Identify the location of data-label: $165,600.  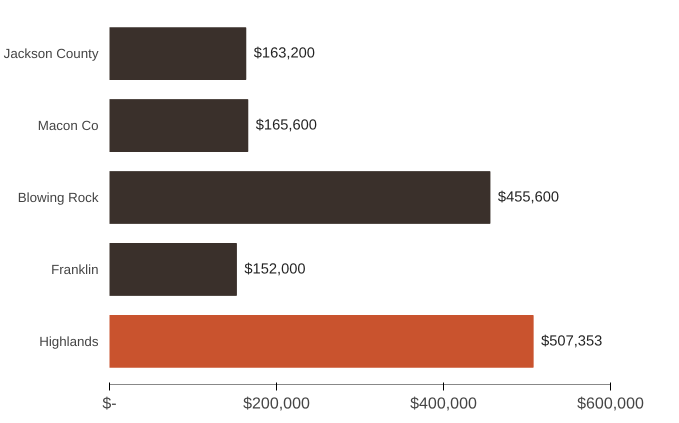
(286, 126).